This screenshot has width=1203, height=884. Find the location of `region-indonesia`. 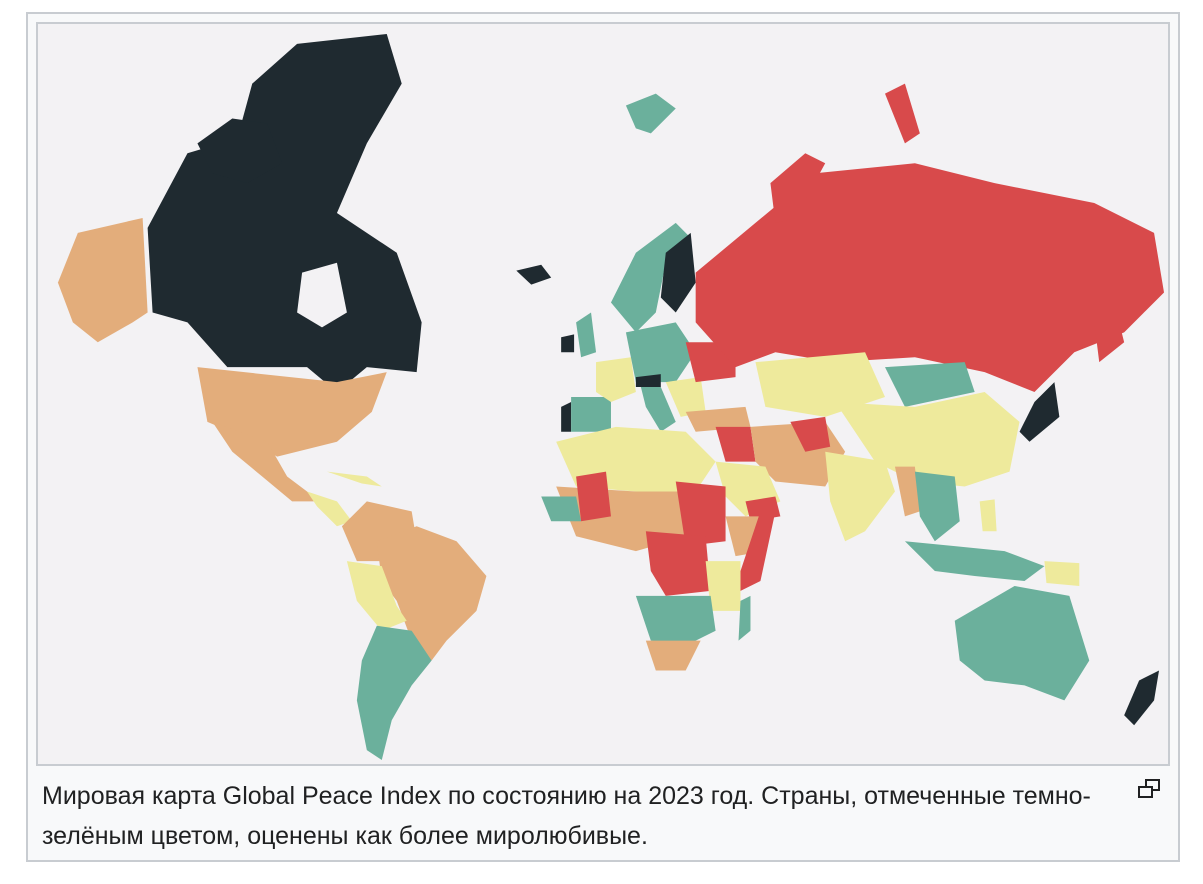

region-indonesia is located at coordinates (974, 561).